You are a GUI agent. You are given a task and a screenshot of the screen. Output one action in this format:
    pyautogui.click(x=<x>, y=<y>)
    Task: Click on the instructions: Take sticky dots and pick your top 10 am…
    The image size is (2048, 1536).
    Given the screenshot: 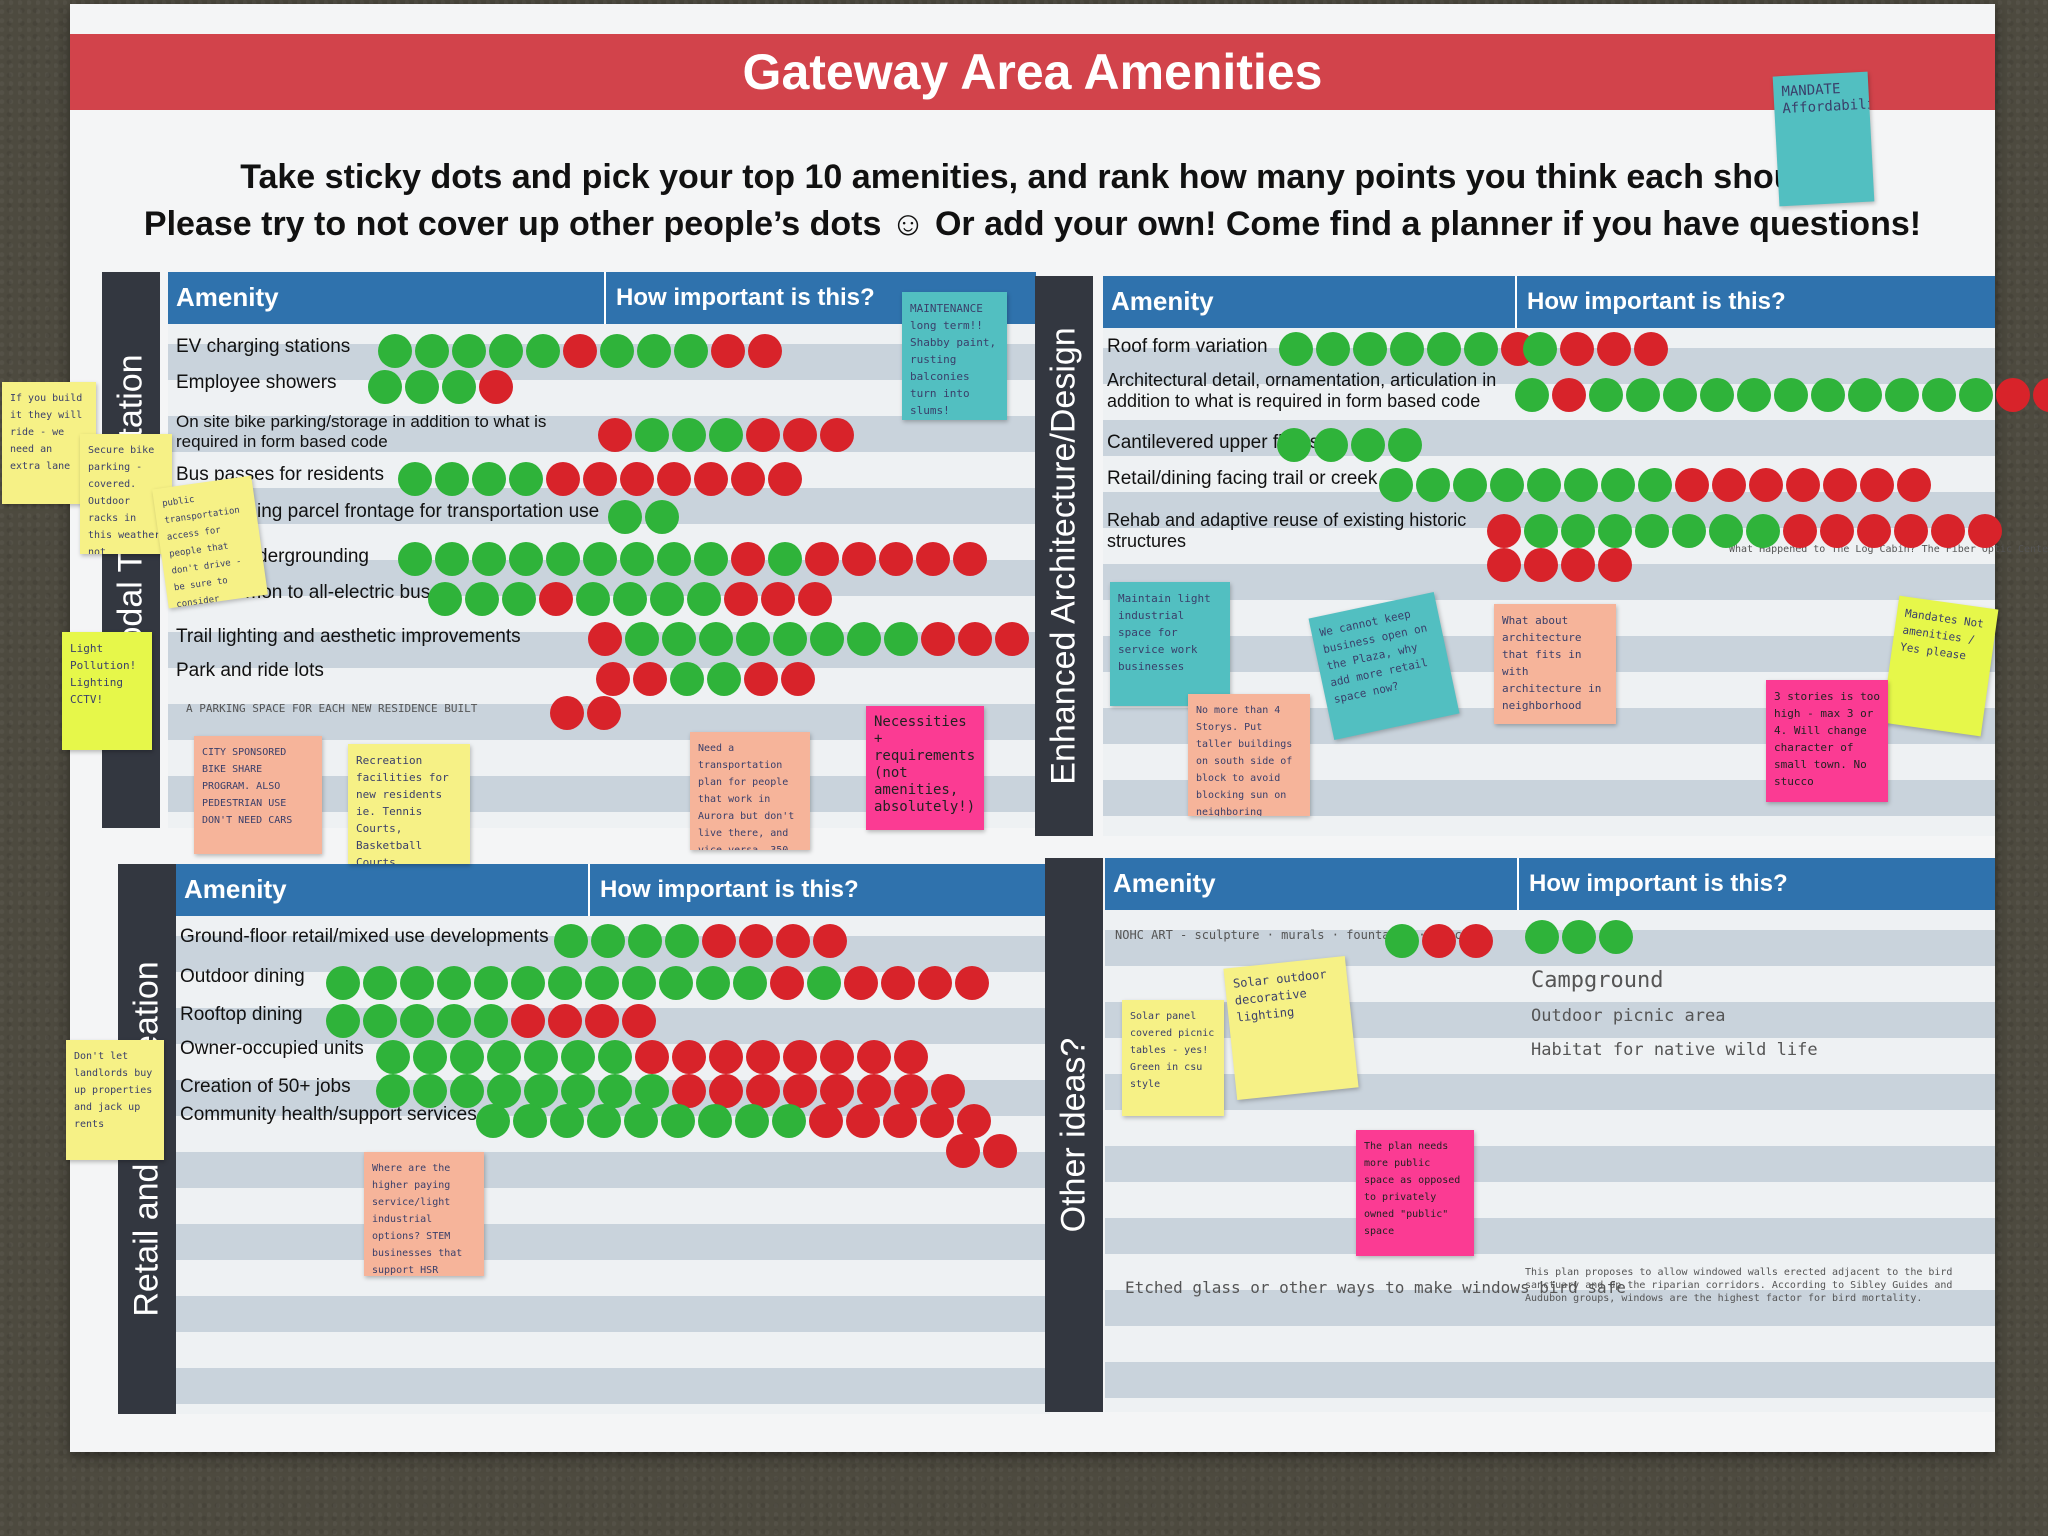 What is the action you would take?
    pyautogui.click(x=1032, y=201)
    